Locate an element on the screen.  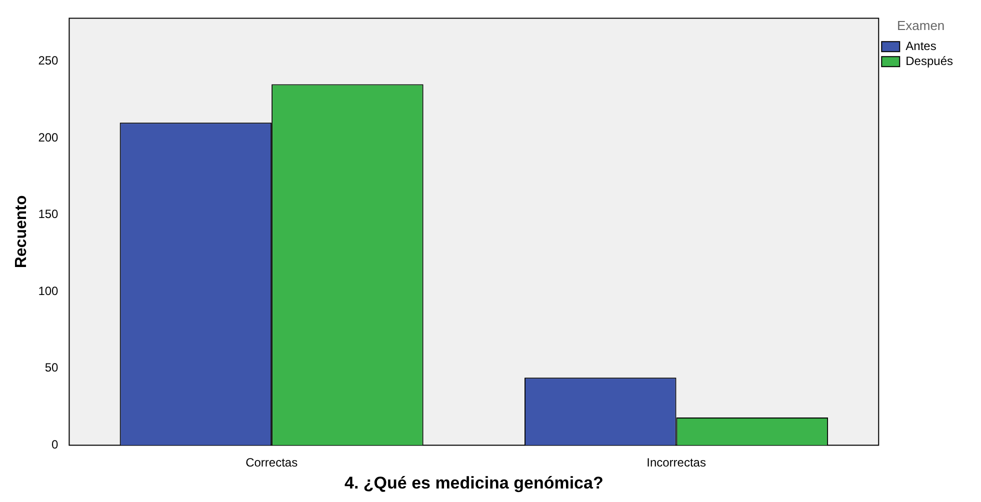
x-tick-label: Incorrectas is located at coordinates (676, 463).